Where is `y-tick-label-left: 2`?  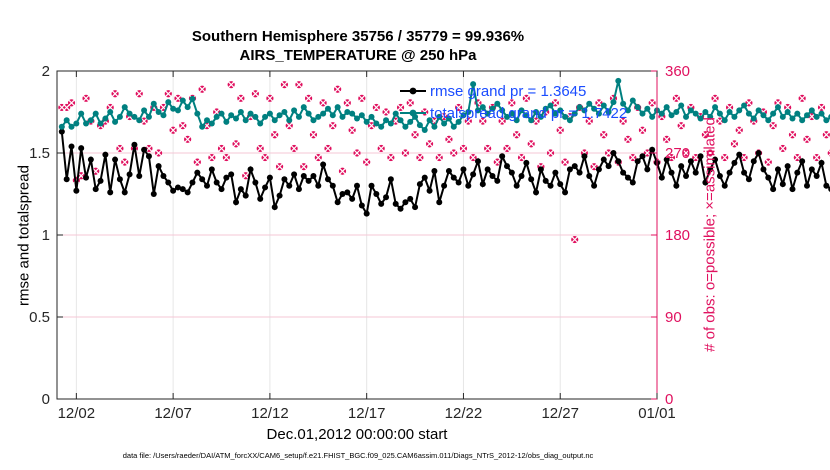 y-tick-label-left: 2 is located at coordinates (46, 71).